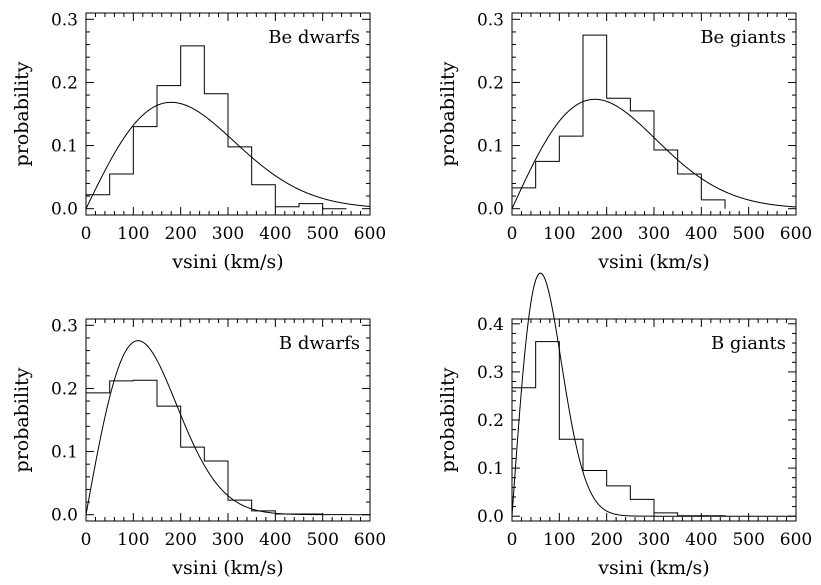 This screenshot has width=821, height=585. I want to click on y-tick-label: 0.4, so click(490, 325).